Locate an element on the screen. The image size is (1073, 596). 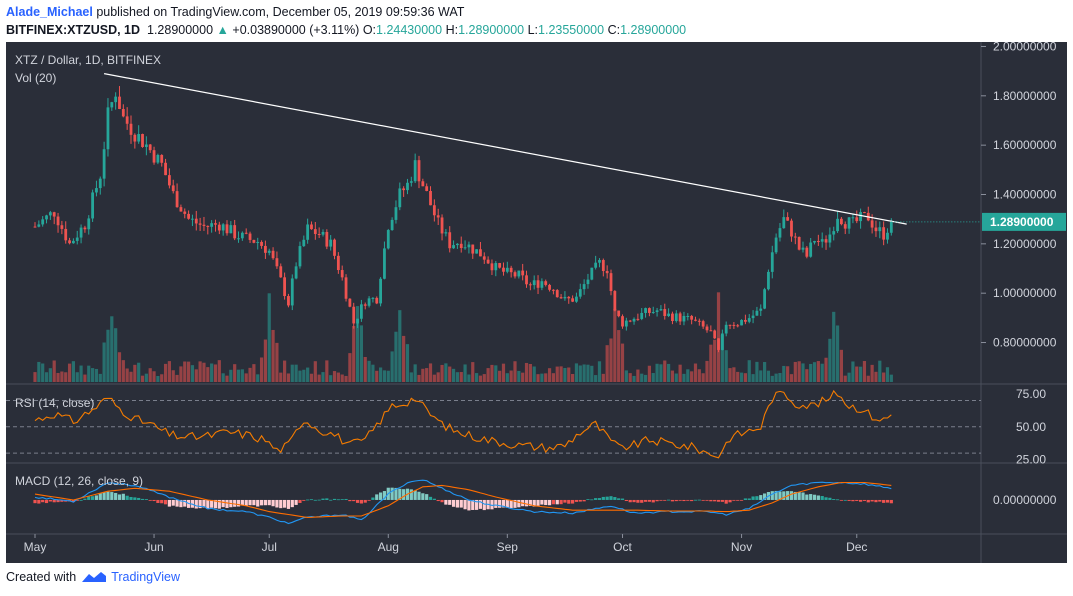
author-link: Alade_Michael is located at coordinates (49, 12).